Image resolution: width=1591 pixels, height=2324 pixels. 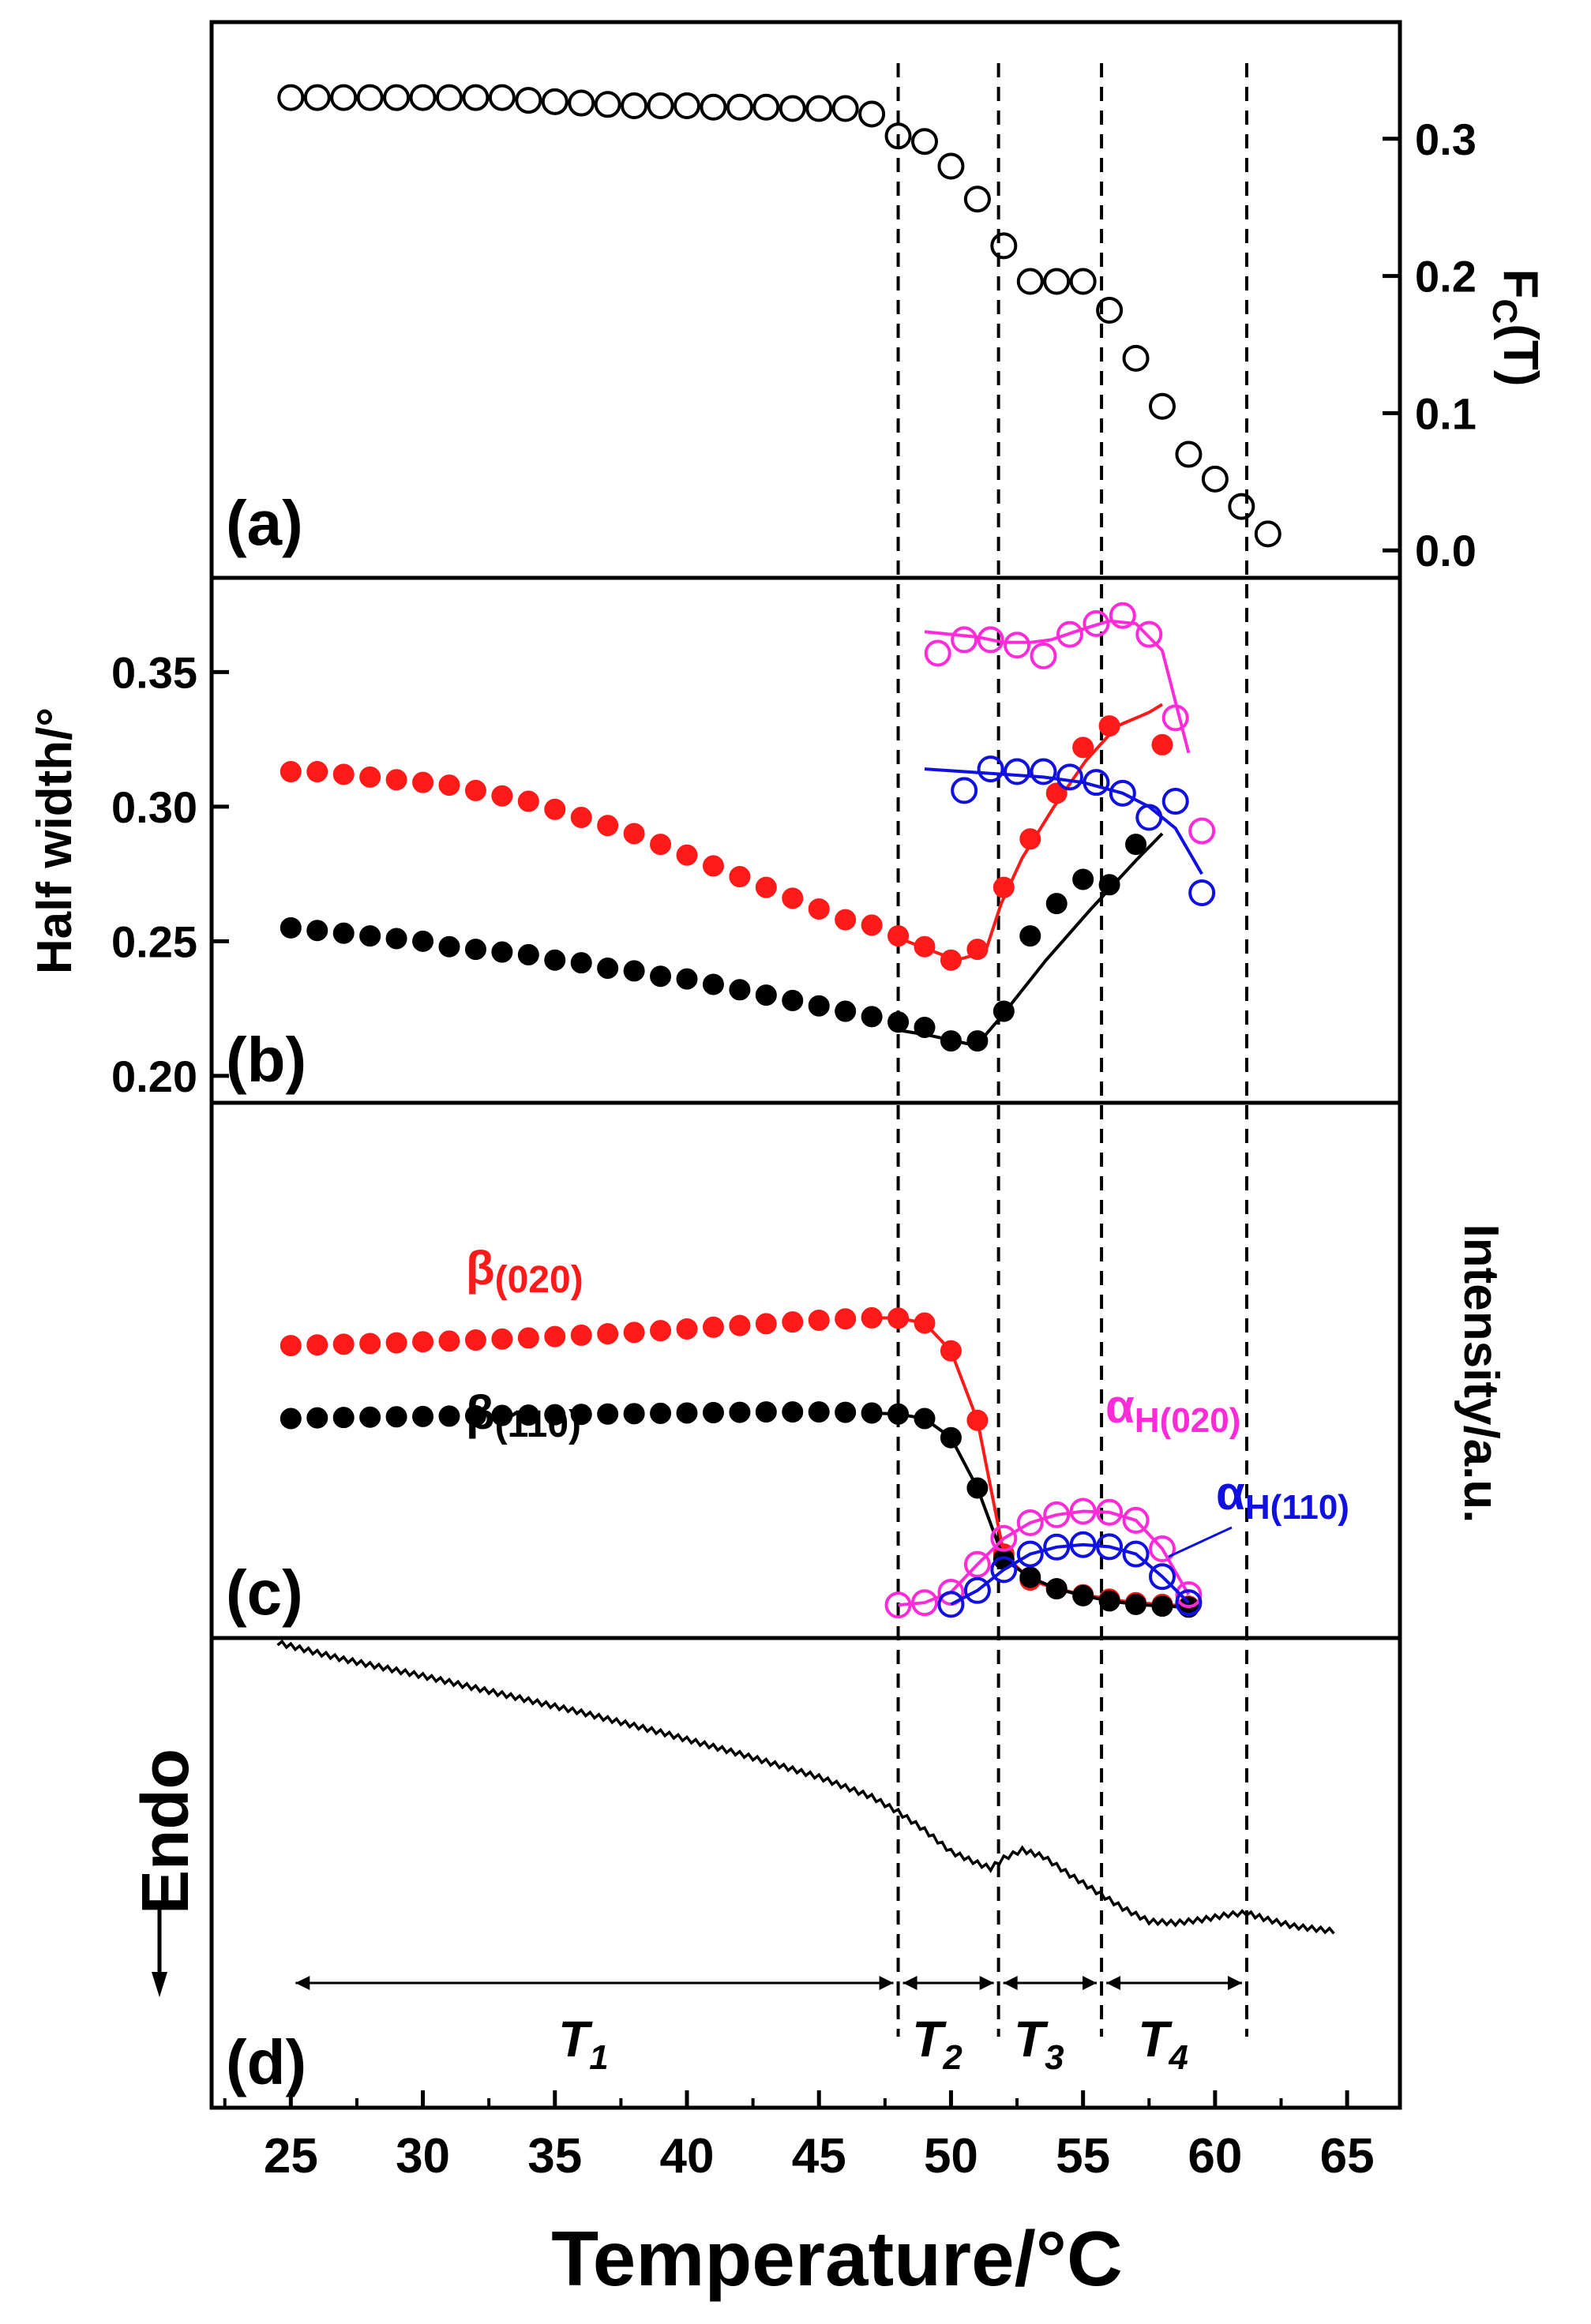 What do you see at coordinates (264, 1592) in the screenshot?
I see `panel-c-label: (c)` at bounding box center [264, 1592].